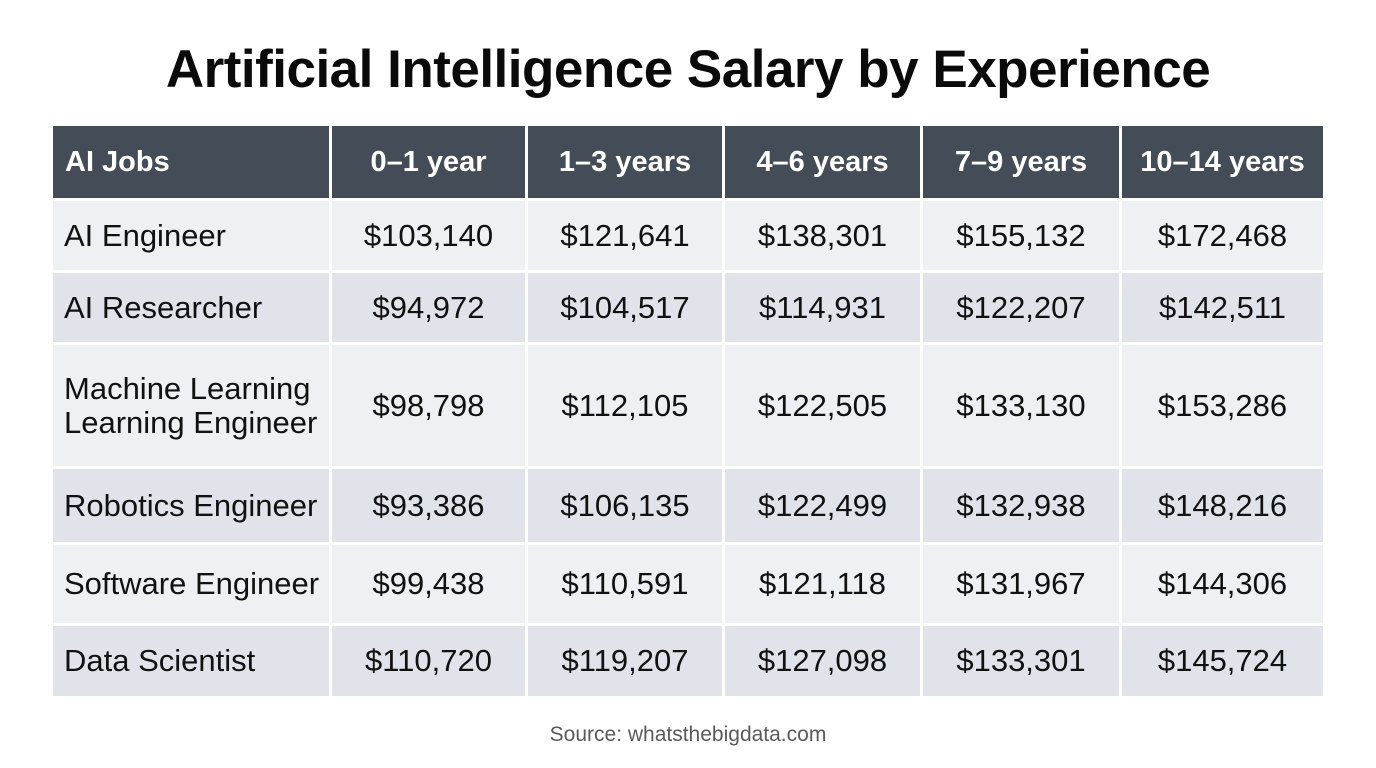 This screenshot has width=1376, height=768. What do you see at coordinates (1022, 585) in the screenshot?
I see `salary-cell: $131,967` at bounding box center [1022, 585].